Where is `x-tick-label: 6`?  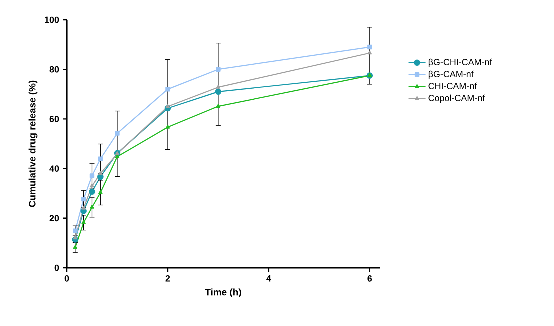
x-tick-label: 6 is located at coordinates (370, 279).